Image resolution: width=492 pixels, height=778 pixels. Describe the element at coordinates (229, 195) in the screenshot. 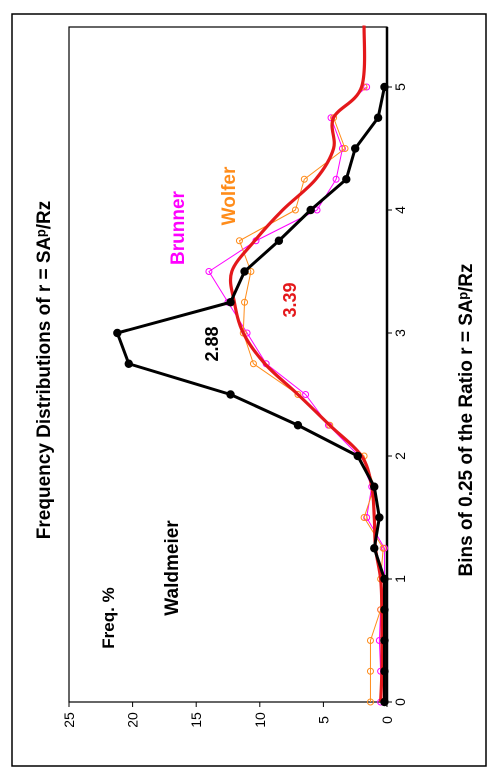

I see `series-label-wolfer: Wolfer` at that location.